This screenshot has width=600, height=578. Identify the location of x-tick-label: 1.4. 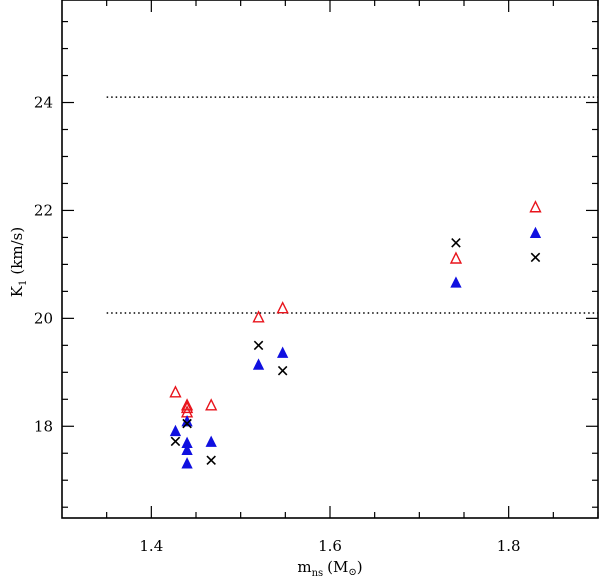
(151, 546).